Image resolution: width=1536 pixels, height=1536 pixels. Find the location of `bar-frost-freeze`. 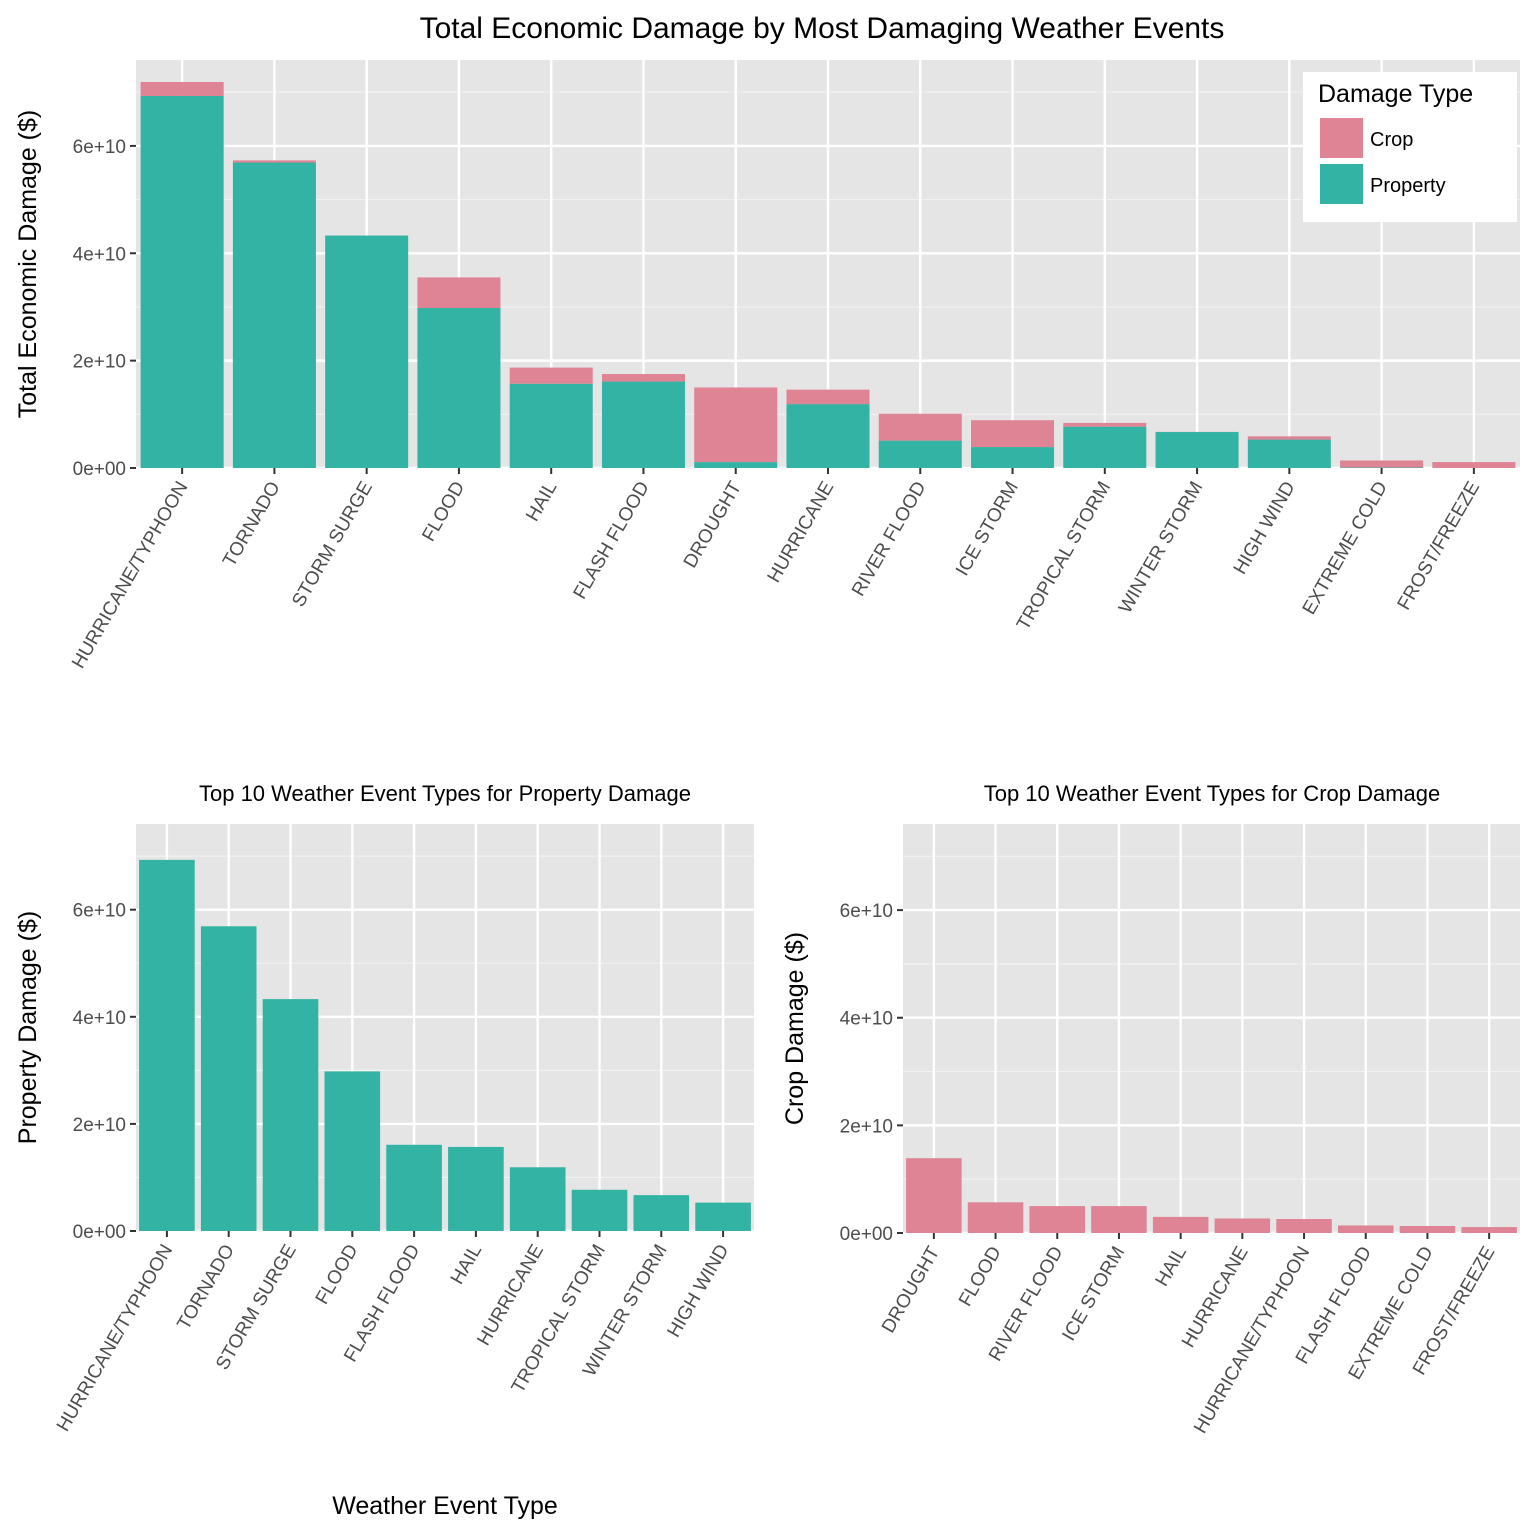

bar-frost-freeze is located at coordinates (1489, 1230).